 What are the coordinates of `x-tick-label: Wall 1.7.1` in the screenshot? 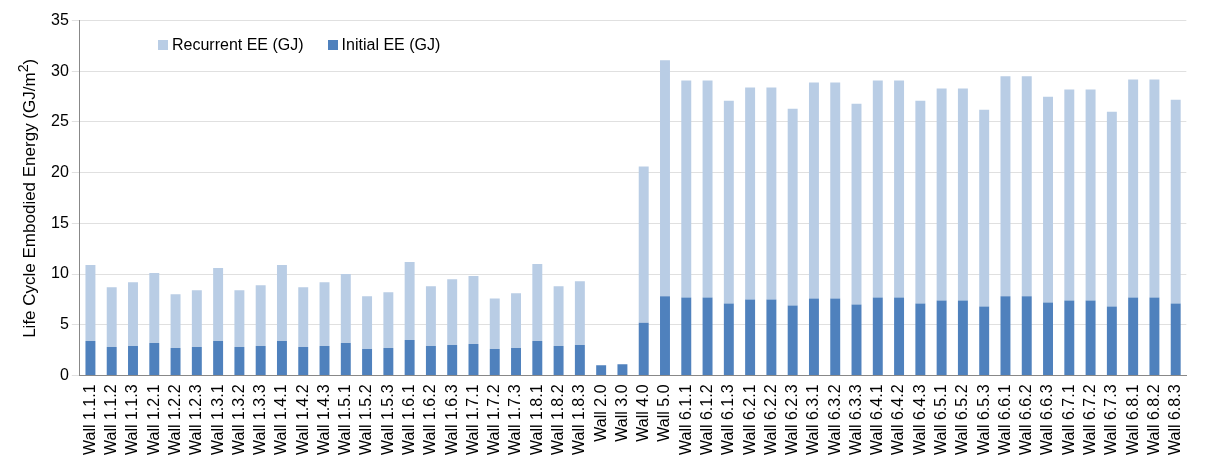 It's located at (472, 419).